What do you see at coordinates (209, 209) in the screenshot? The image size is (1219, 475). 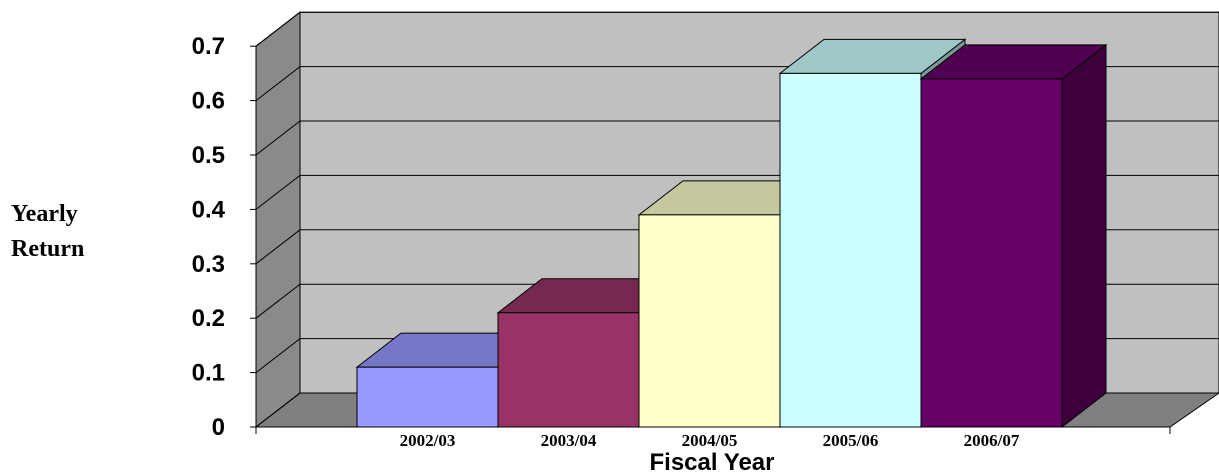 I see `y-tick-label: 0.4` at bounding box center [209, 209].